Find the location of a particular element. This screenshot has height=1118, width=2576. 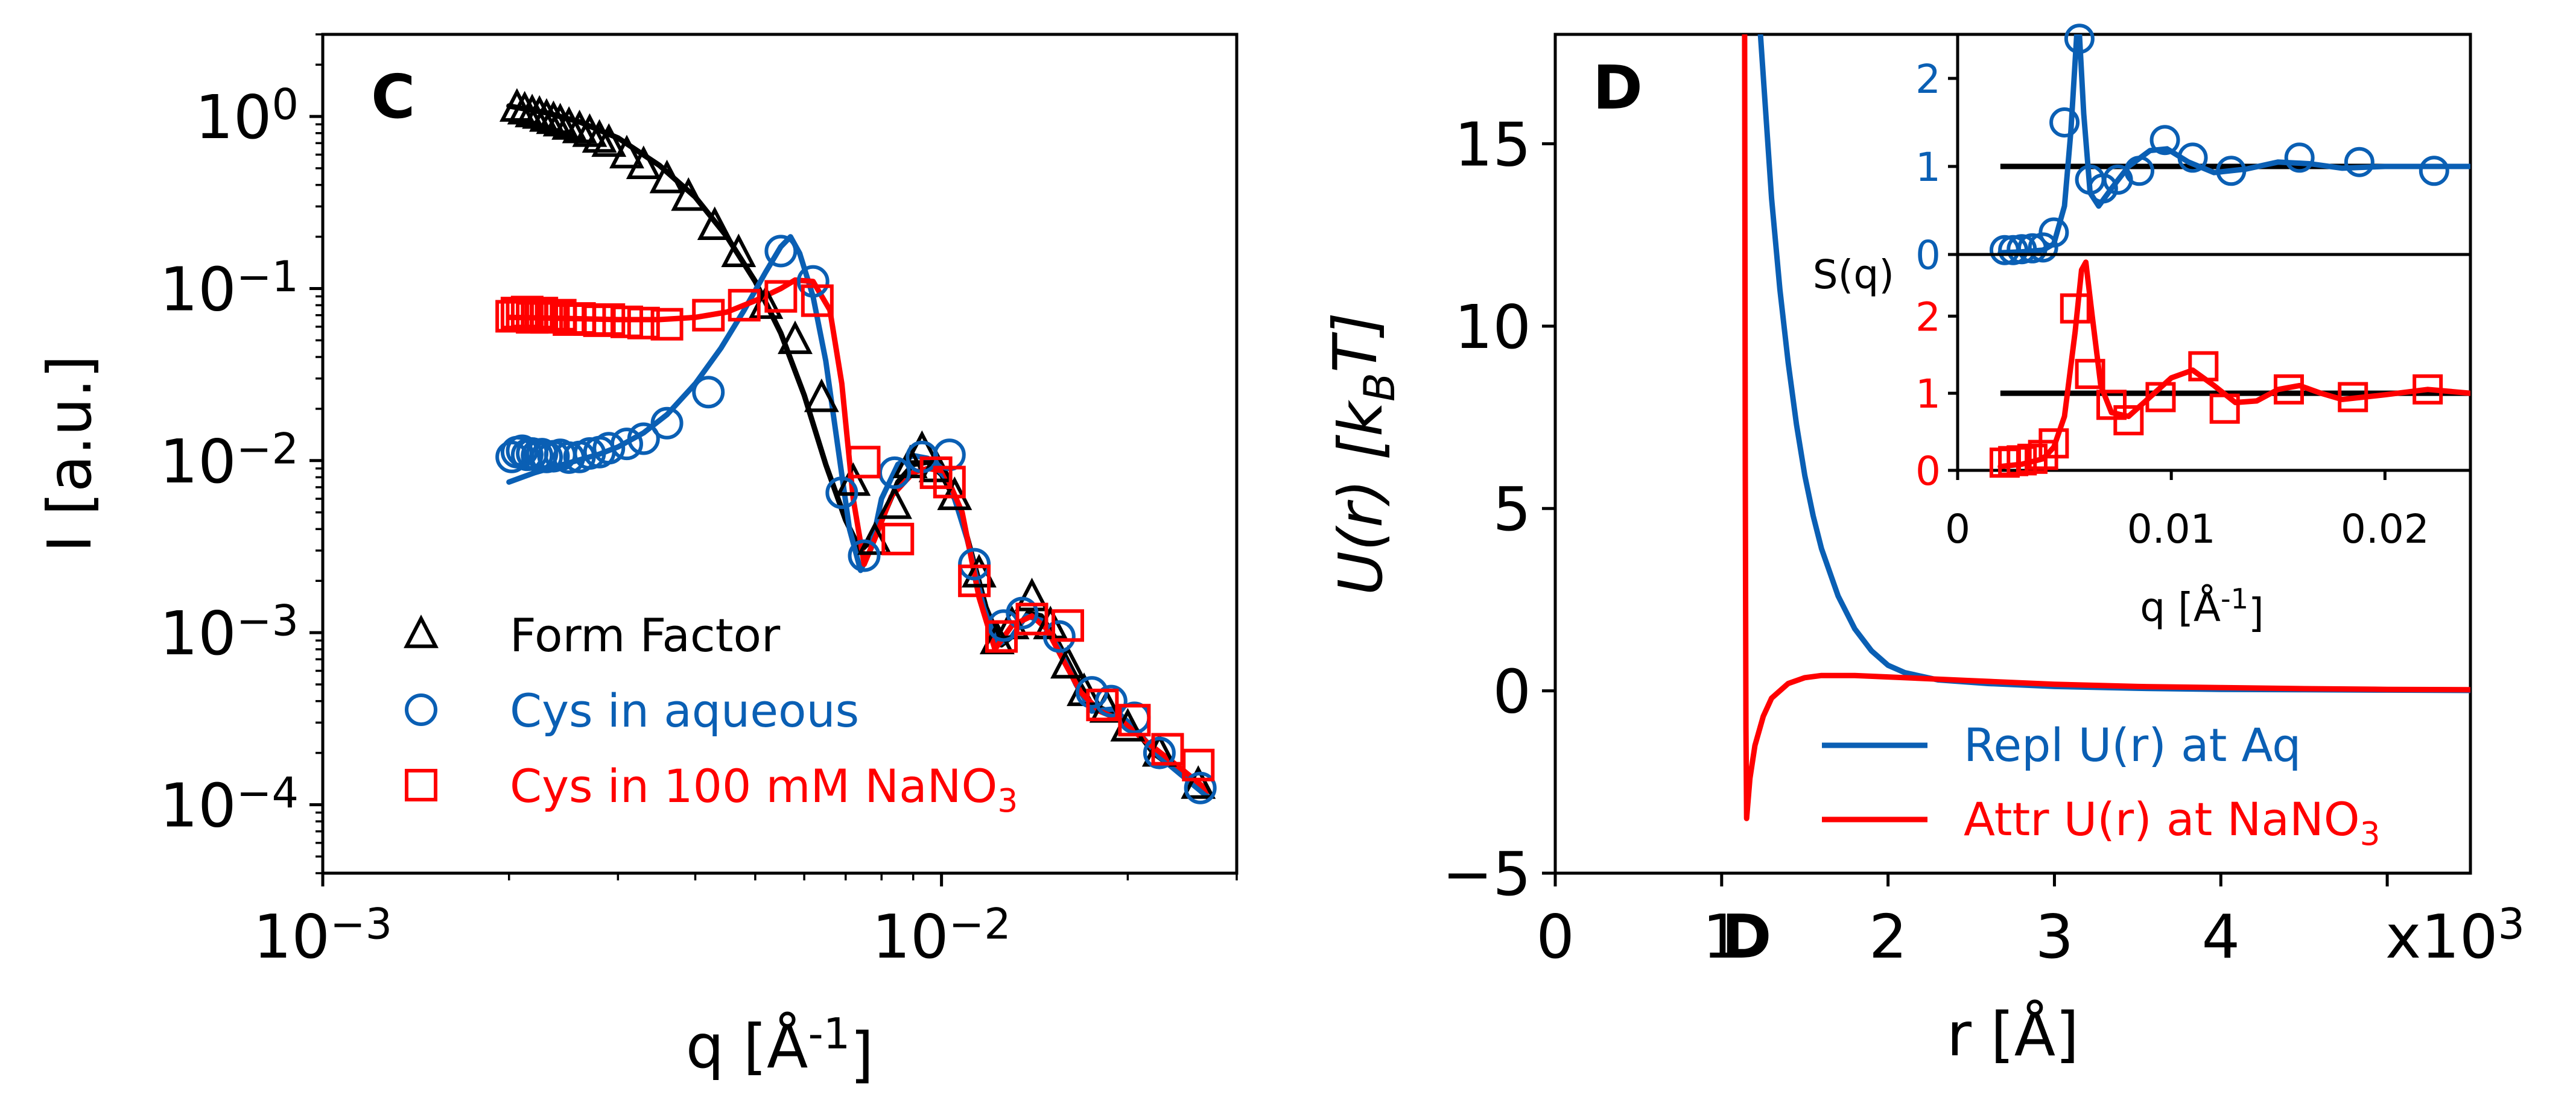

inset-top-y-tick-label: 0 is located at coordinates (1928, 255).